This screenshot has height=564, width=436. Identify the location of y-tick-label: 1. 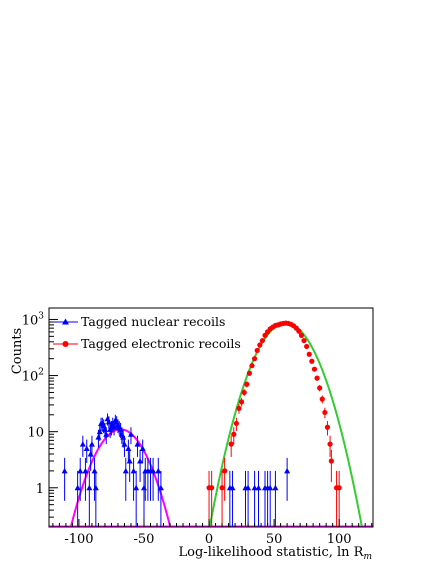
(40, 489).